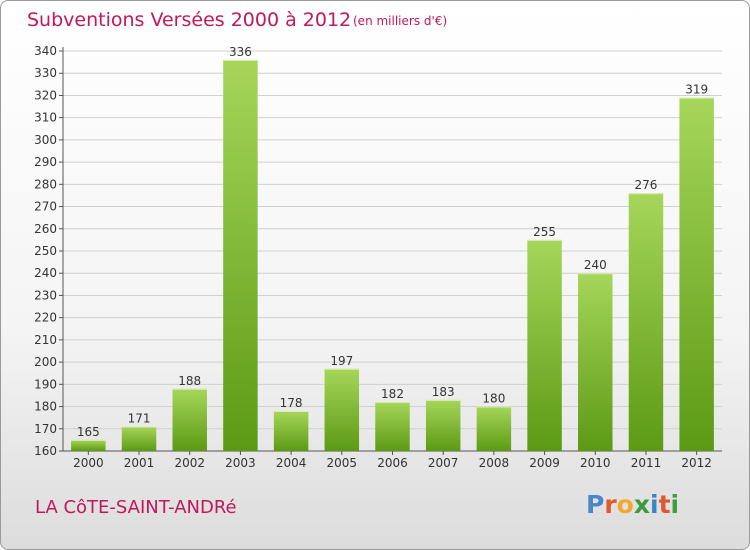  Describe the element at coordinates (610, 504) in the screenshot. I see `logo-letter: r` at that location.